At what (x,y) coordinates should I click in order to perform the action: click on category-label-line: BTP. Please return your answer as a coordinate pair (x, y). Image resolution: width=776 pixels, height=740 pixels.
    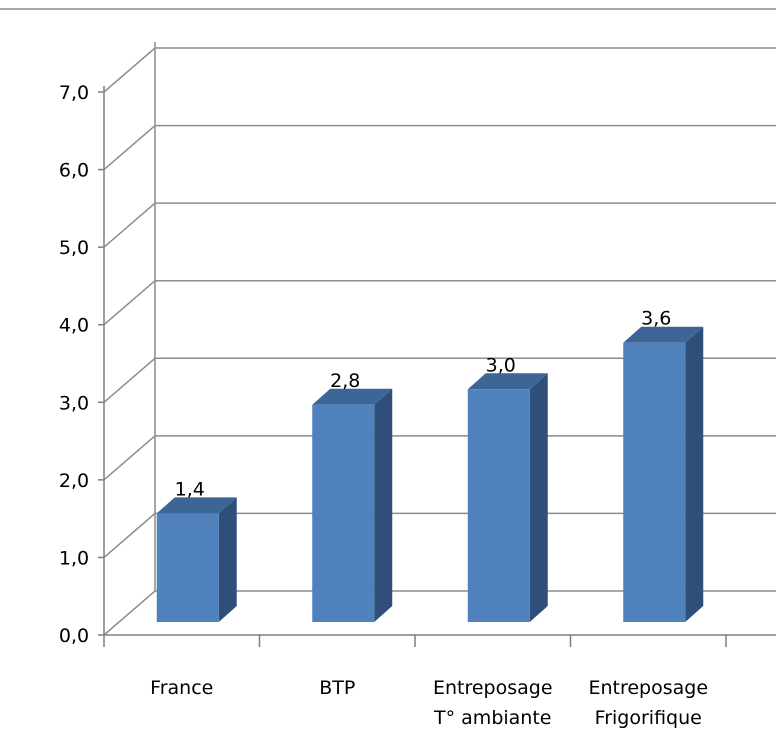
    Looking at the image, I should click on (337, 688).